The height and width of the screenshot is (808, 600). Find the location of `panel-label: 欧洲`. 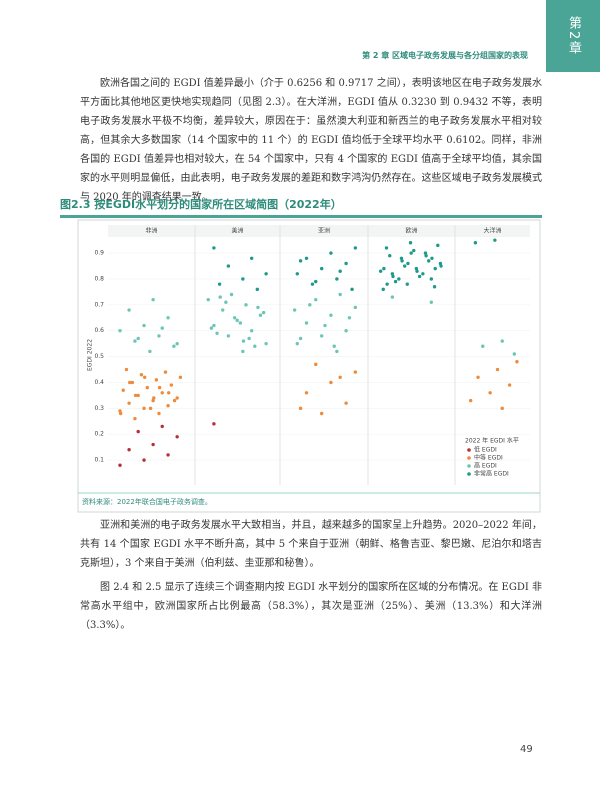

panel-label: 欧洲 is located at coordinates (411, 231).